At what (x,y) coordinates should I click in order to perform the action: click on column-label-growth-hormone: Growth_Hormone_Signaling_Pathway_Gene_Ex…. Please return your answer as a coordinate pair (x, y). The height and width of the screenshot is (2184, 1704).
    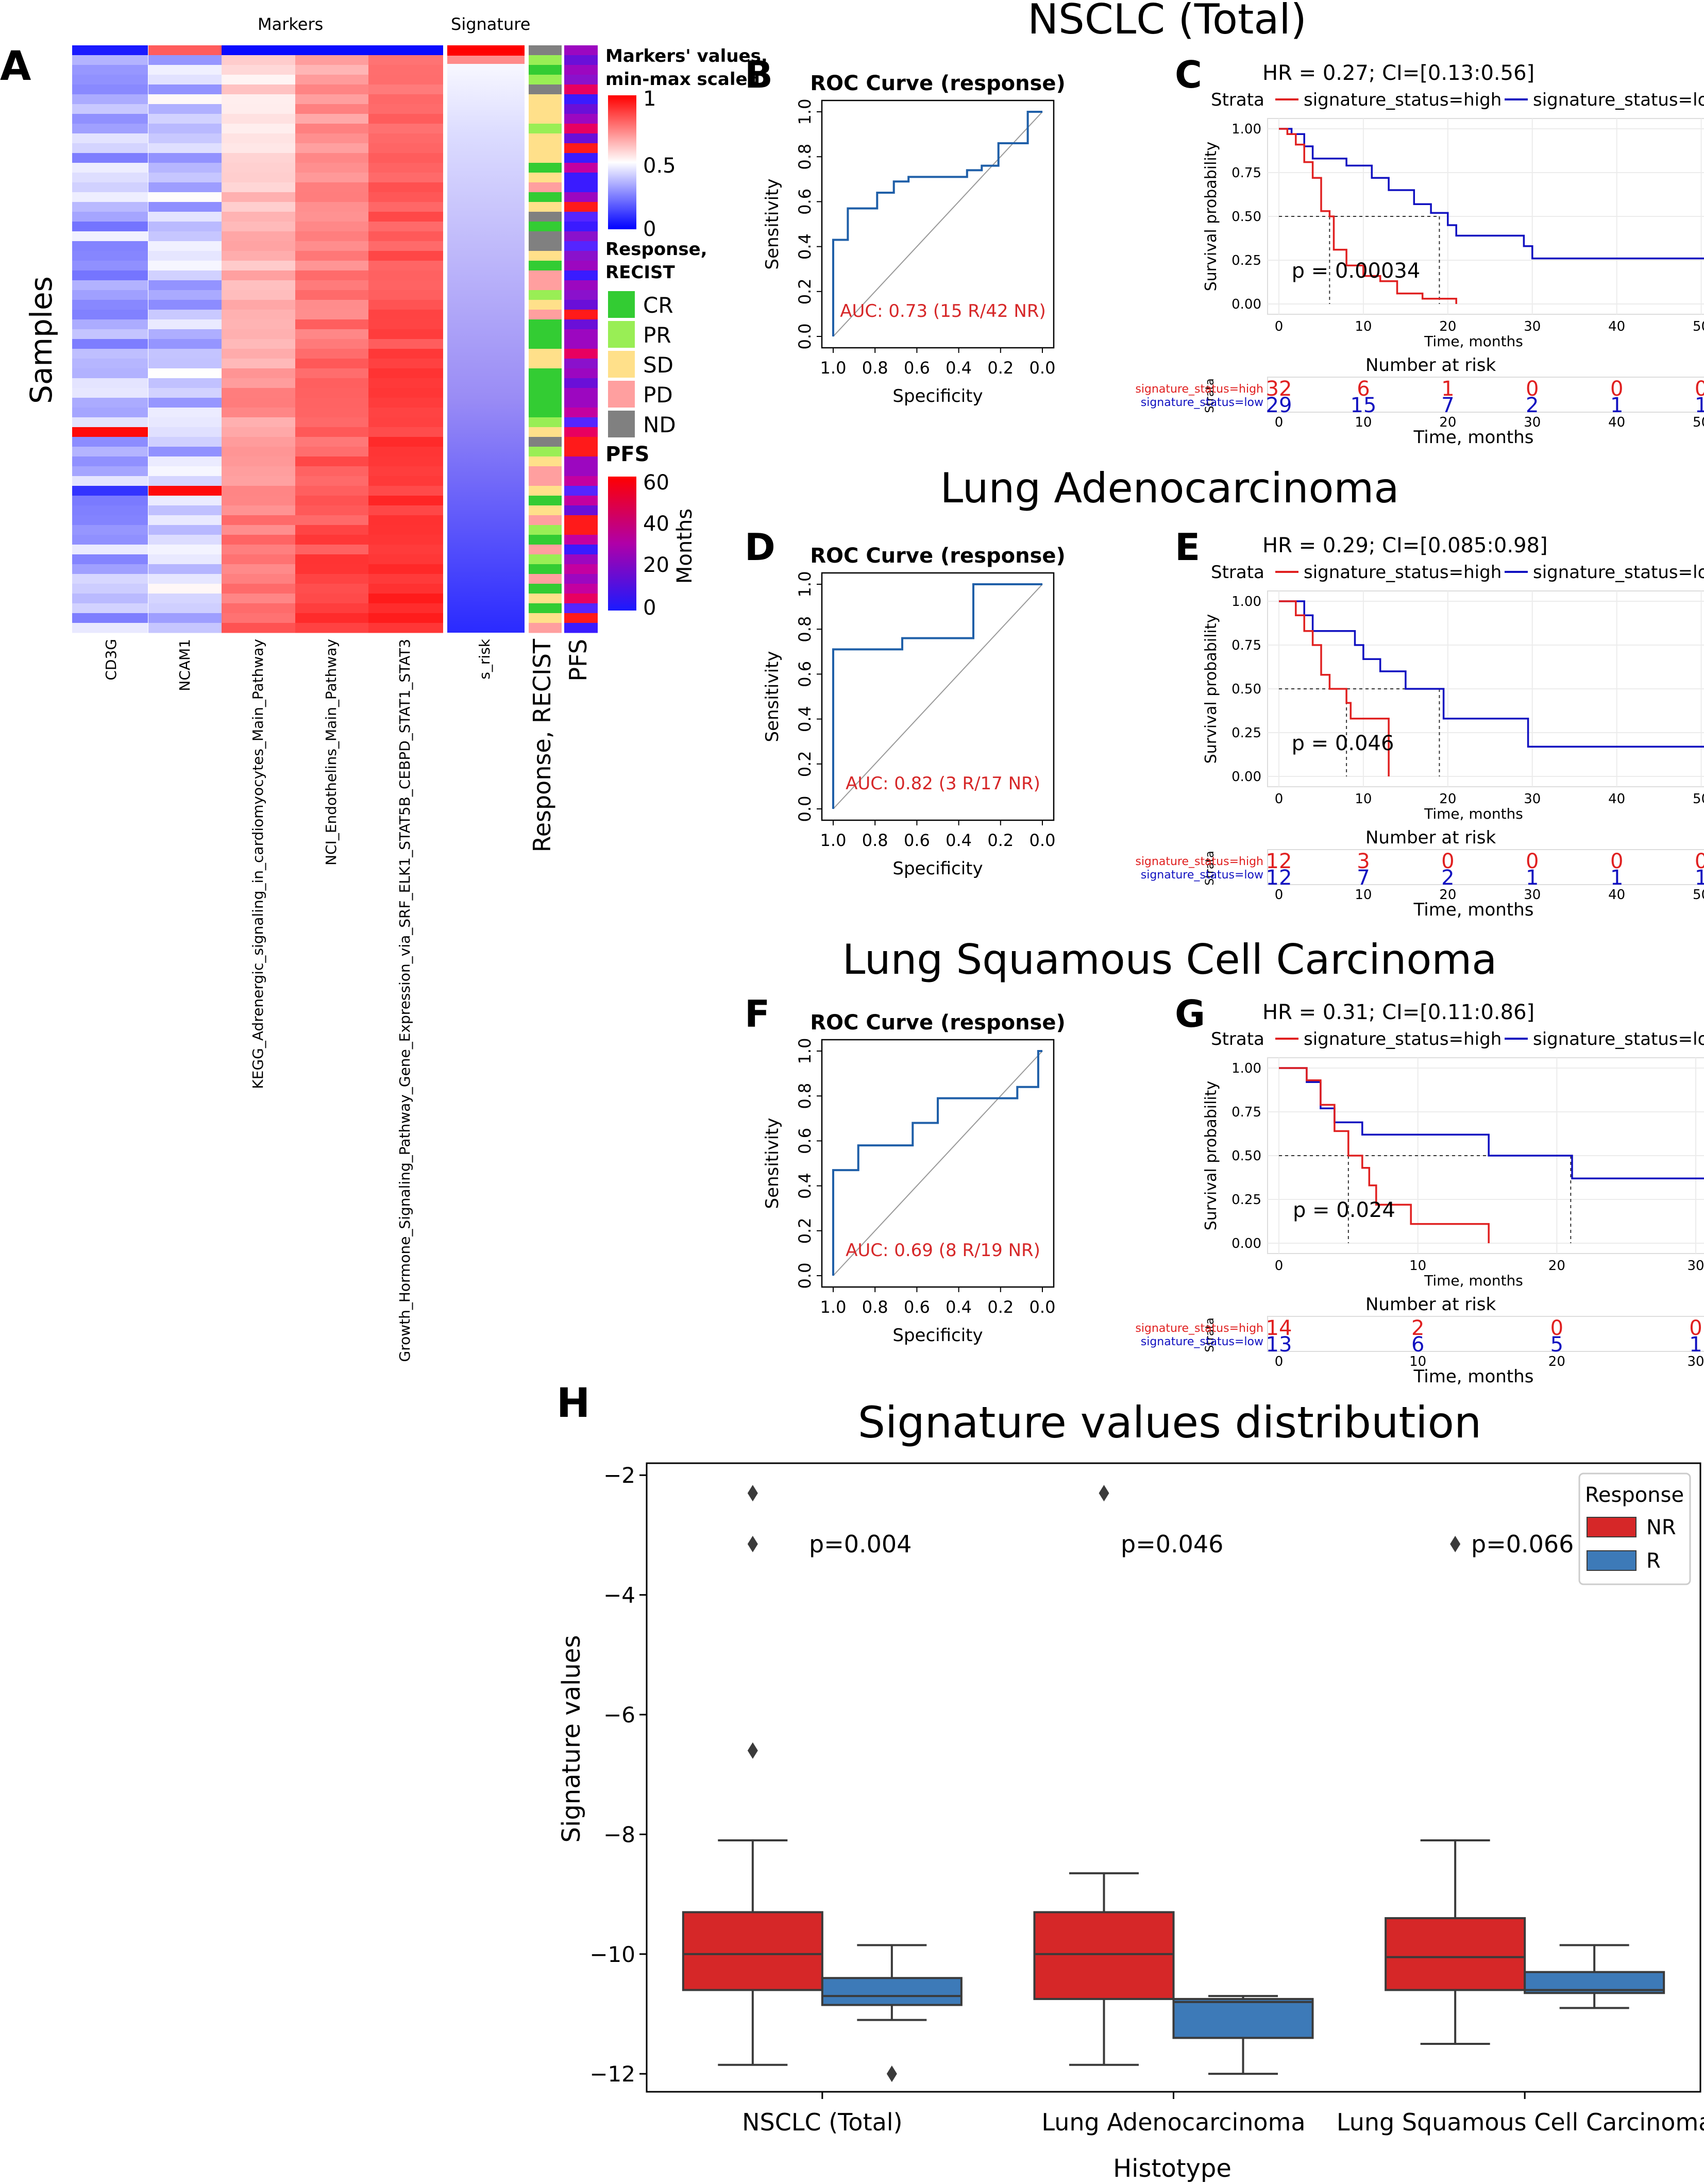
    Looking at the image, I should click on (404, 1001).